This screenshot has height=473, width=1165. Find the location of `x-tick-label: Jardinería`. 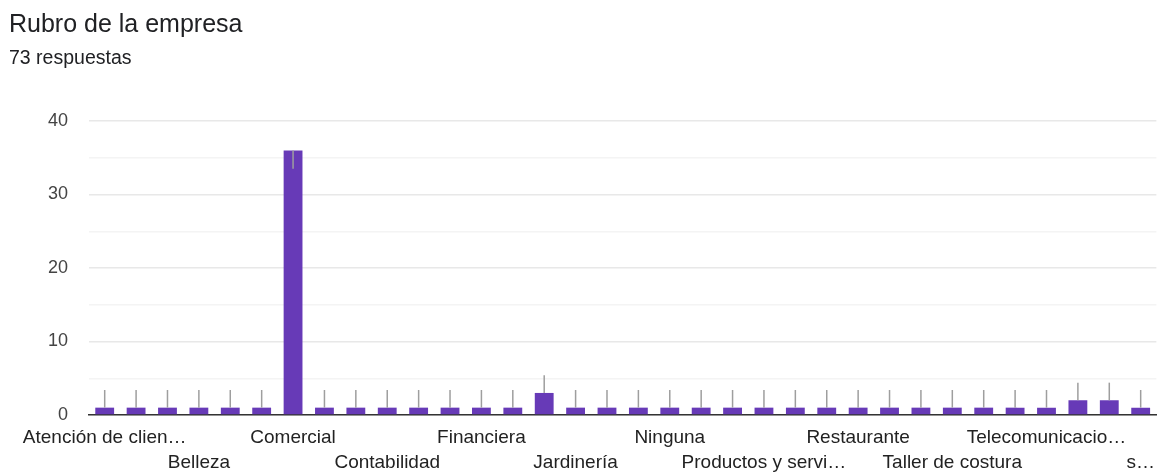

x-tick-label: Jardinería is located at coordinates (576, 461).